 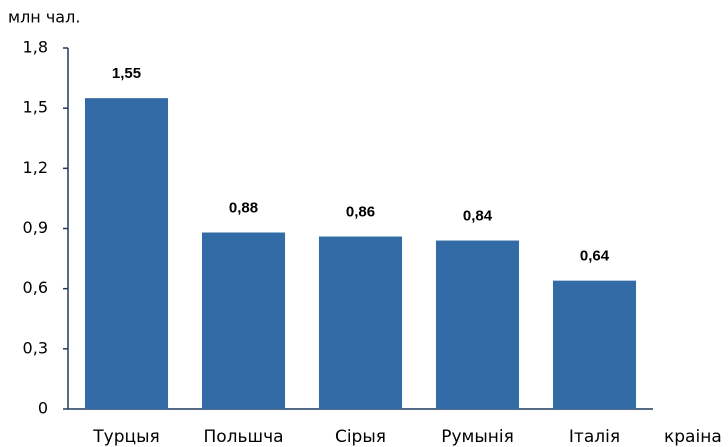 What do you see at coordinates (360, 437) in the screenshot?
I see `x-tick-label: Сірыя` at bounding box center [360, 437].